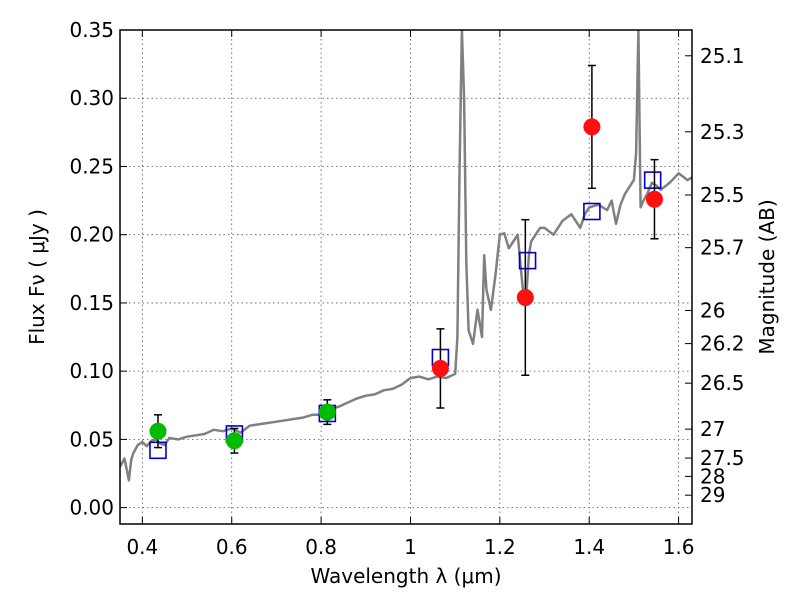 The height and width of the screenshot is (600, 800). What do you see at coordinates (91, 439) in the screenshot?
I see `y-tick-label: 0.05` at bounding box center [91, 439].